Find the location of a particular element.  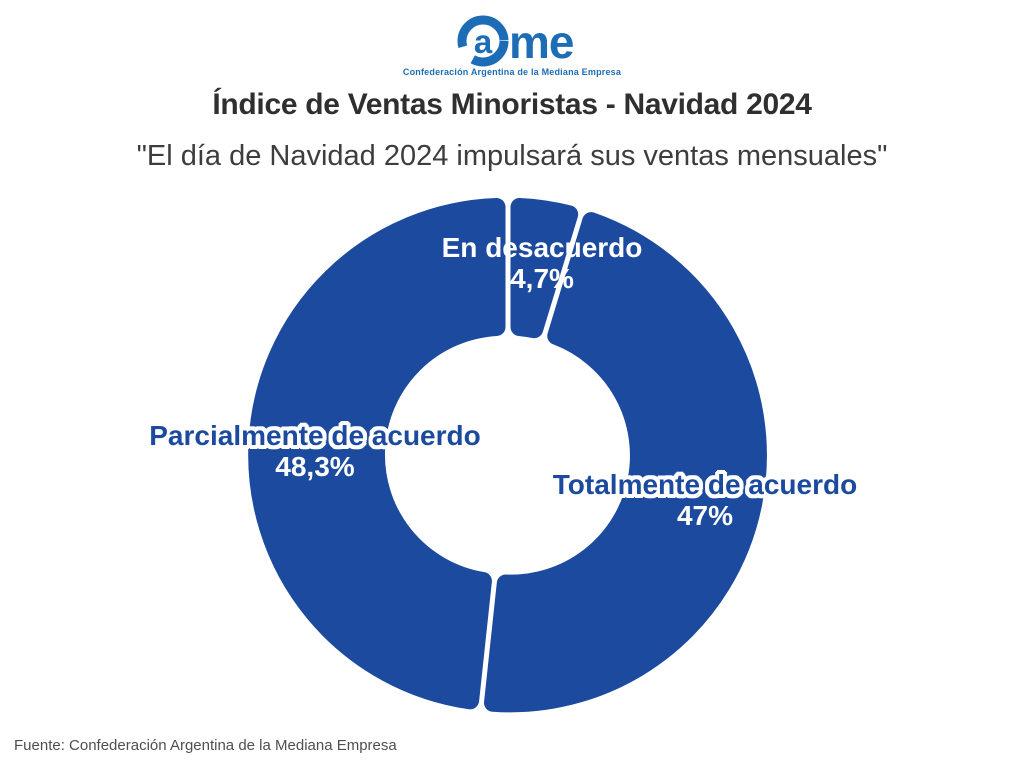

came-logo-letter-a: a is located at coordinates (483, 41).